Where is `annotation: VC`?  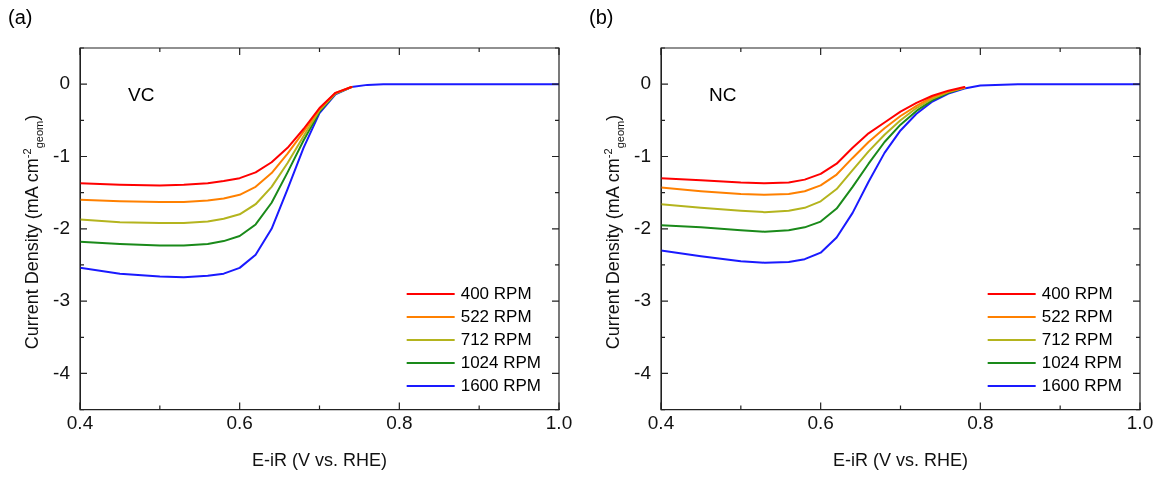
annotation: VC is located at coordinates (141, 94).